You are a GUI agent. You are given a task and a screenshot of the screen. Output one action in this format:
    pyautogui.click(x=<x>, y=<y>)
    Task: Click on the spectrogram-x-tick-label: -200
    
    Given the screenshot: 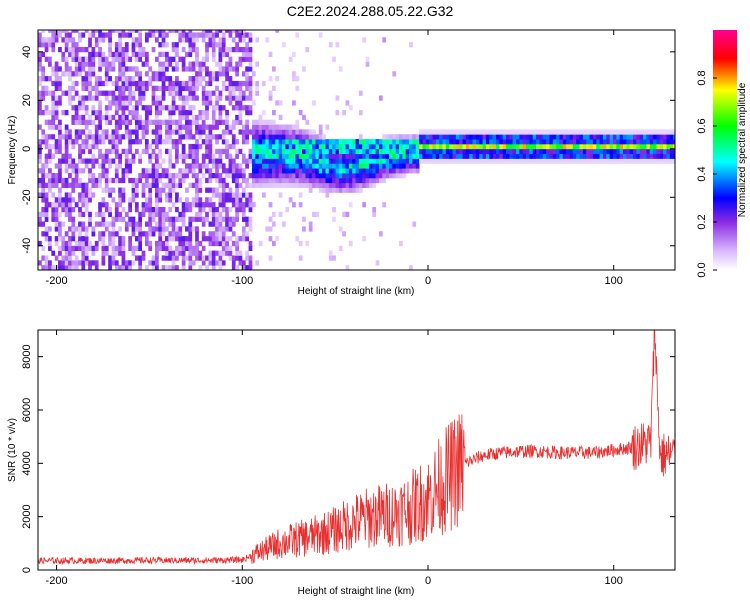 What is the action you would take?
    pyautogui.click(x=57, y=281)
    